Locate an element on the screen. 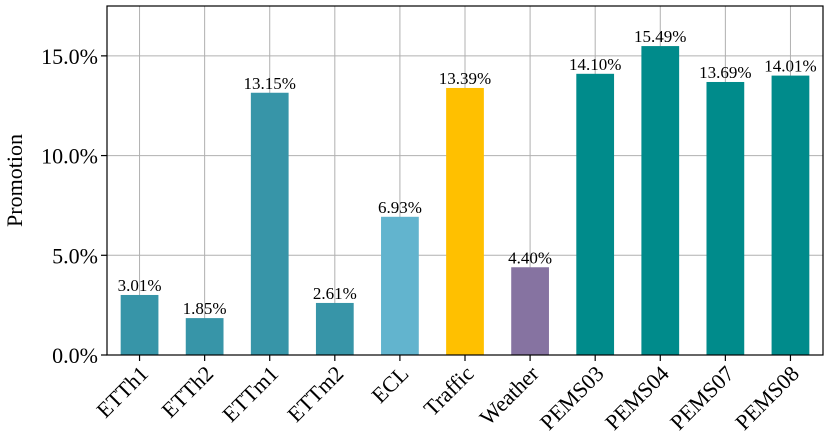 The width and height of the screenshot is (831, 444). data-label: 14.10% is located at coordinates (595, 64).